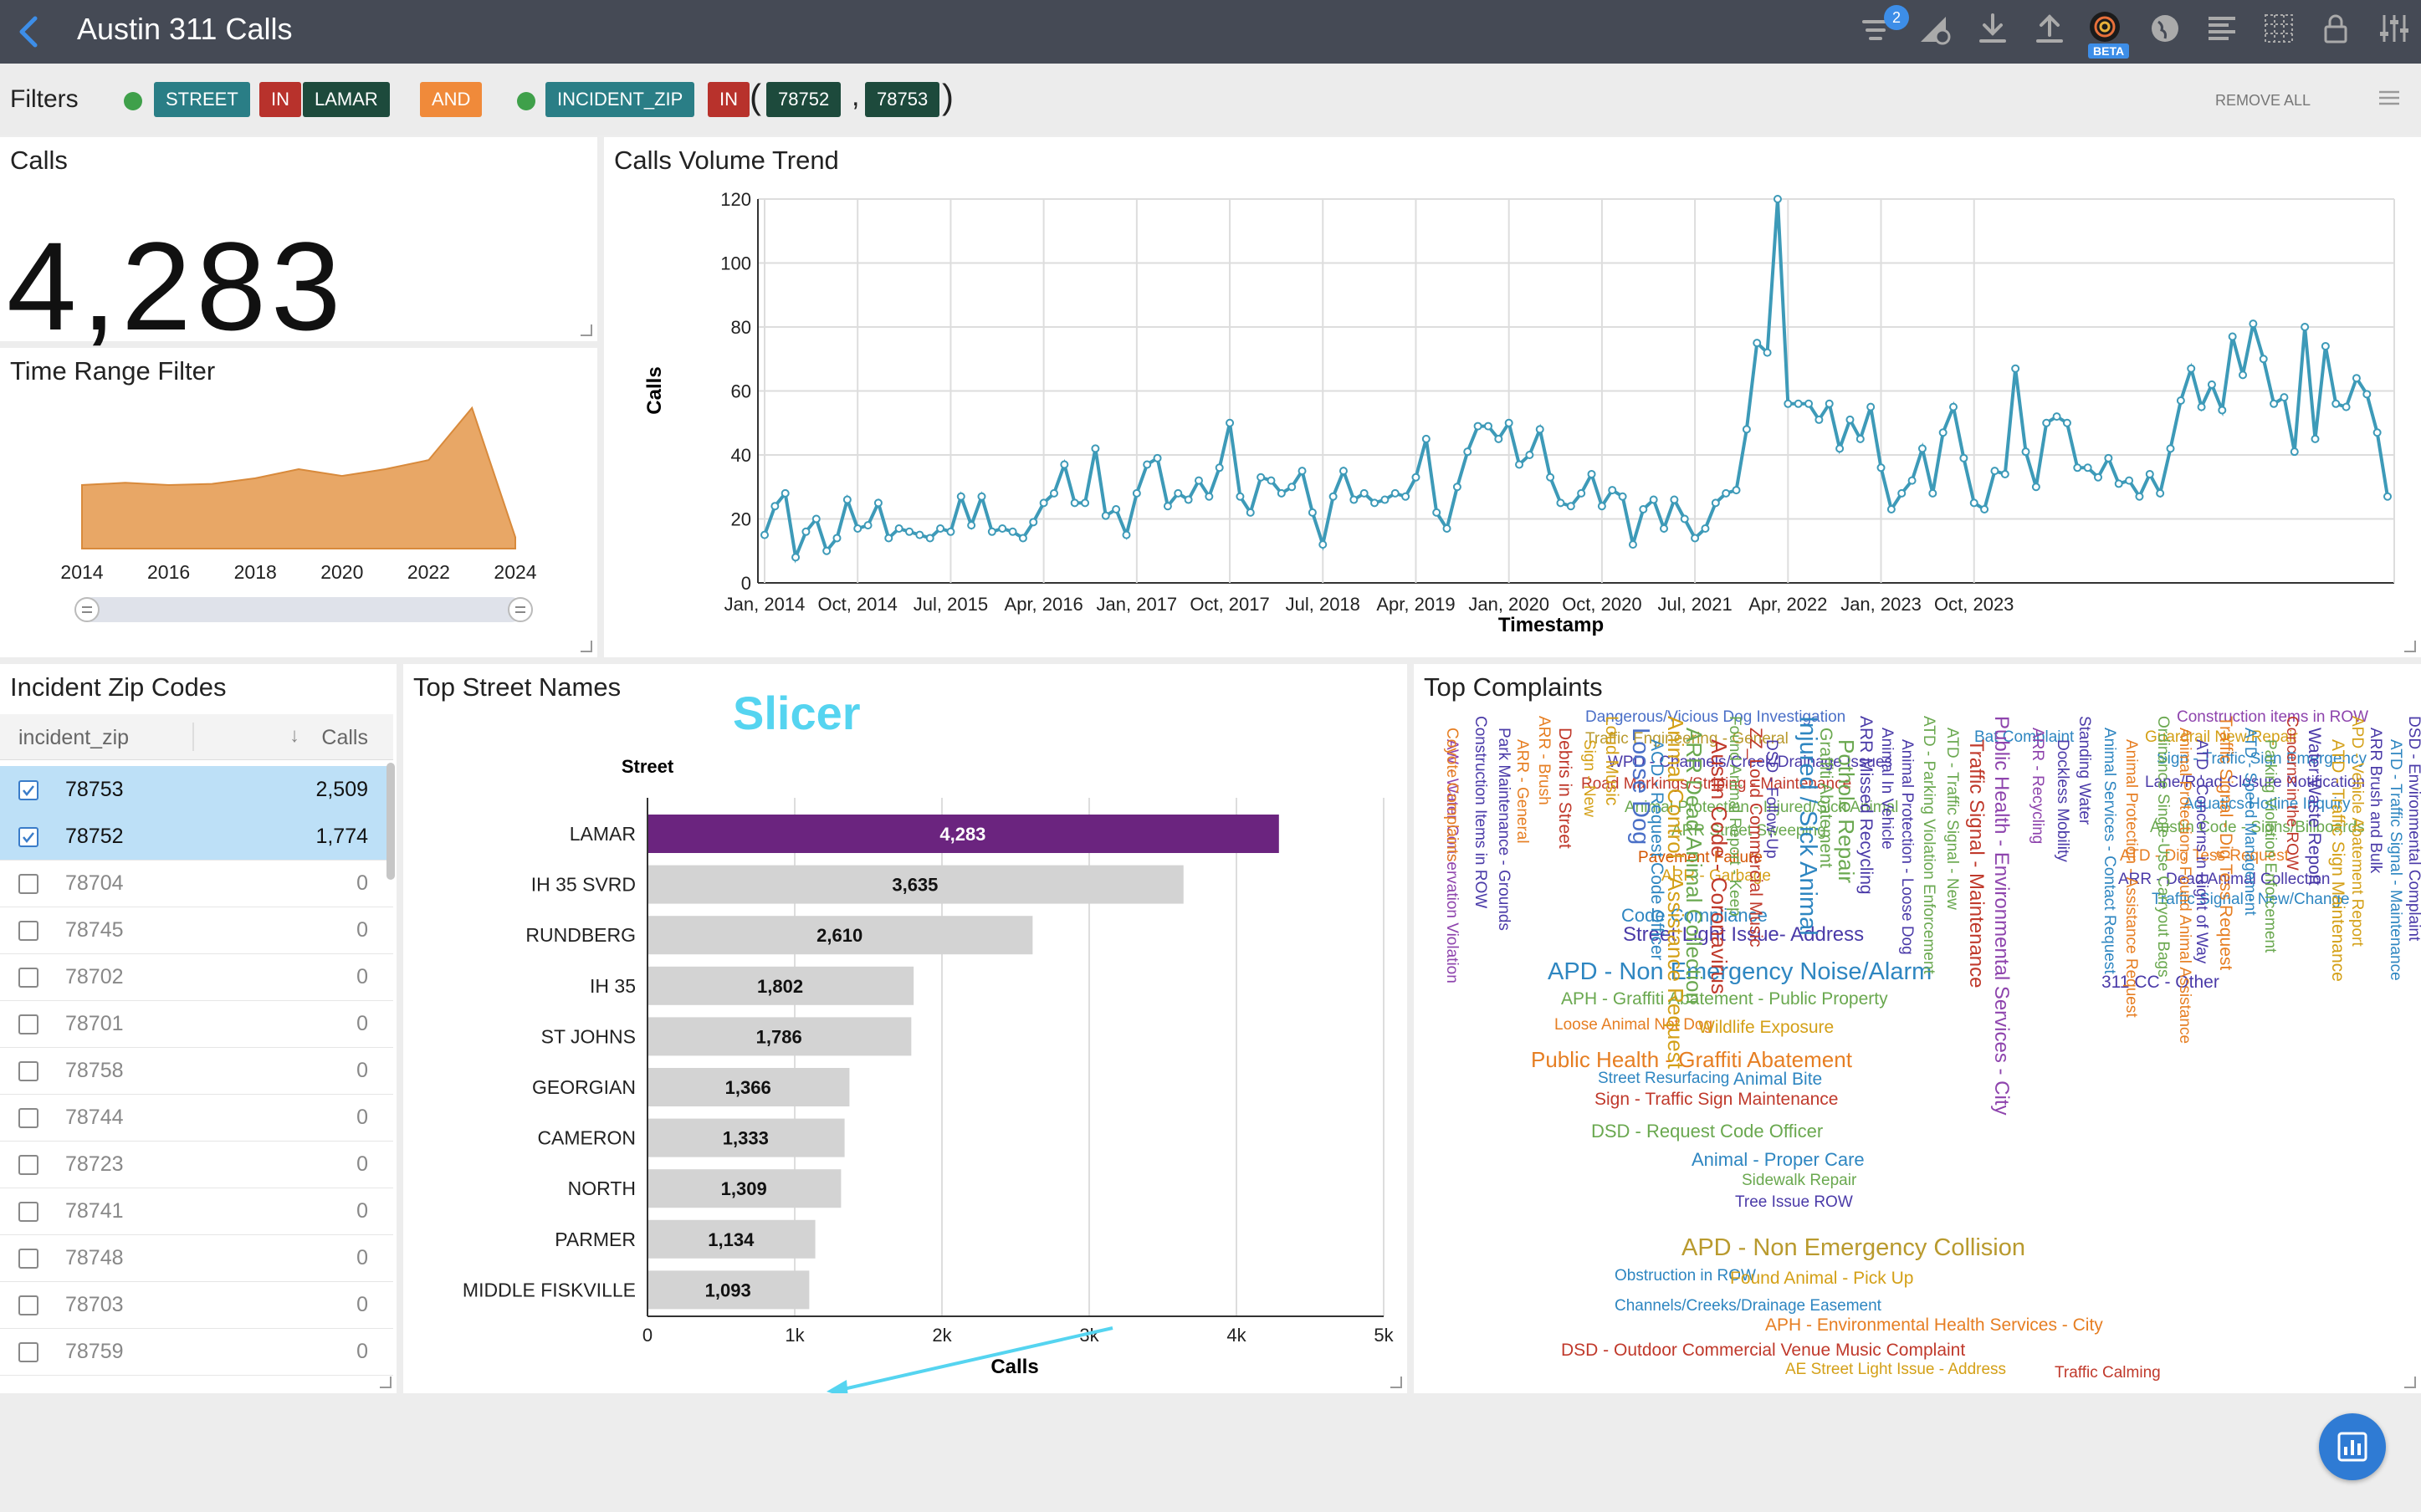 The height and width of the screenshot is (1512, 2421). I want to click on filter-field-incident-zip: INCIDENT_ZIP, so click(620, 99).